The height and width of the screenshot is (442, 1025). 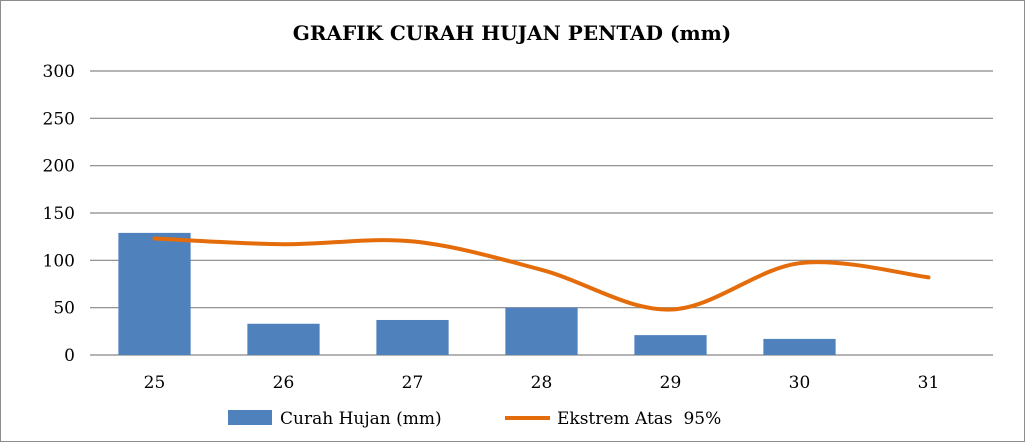 I want to click on legend-label-line: Ekstrem Atas 95%, so click(x=639, y=419).